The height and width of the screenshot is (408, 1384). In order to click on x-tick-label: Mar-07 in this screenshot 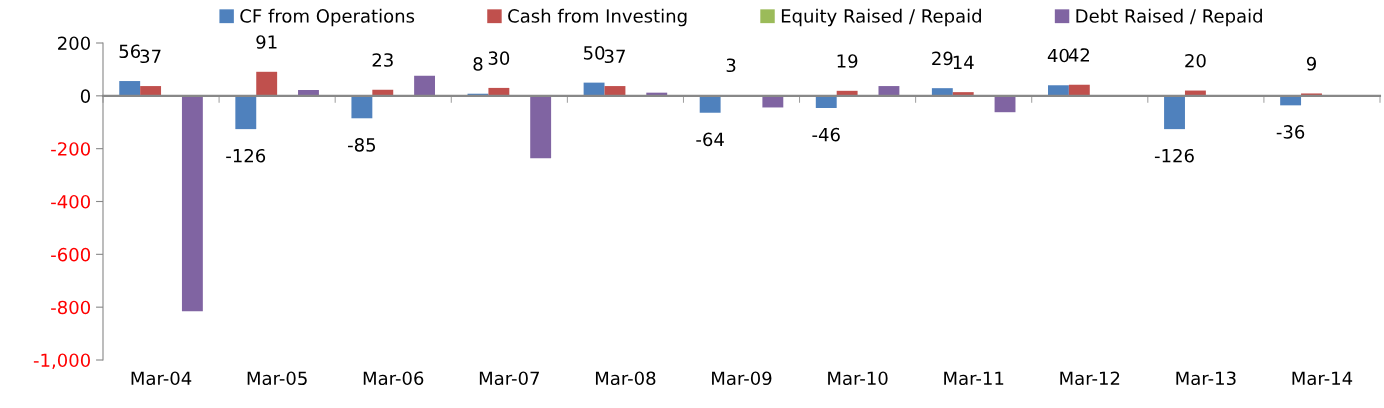, I will do `click(509, 378)`.